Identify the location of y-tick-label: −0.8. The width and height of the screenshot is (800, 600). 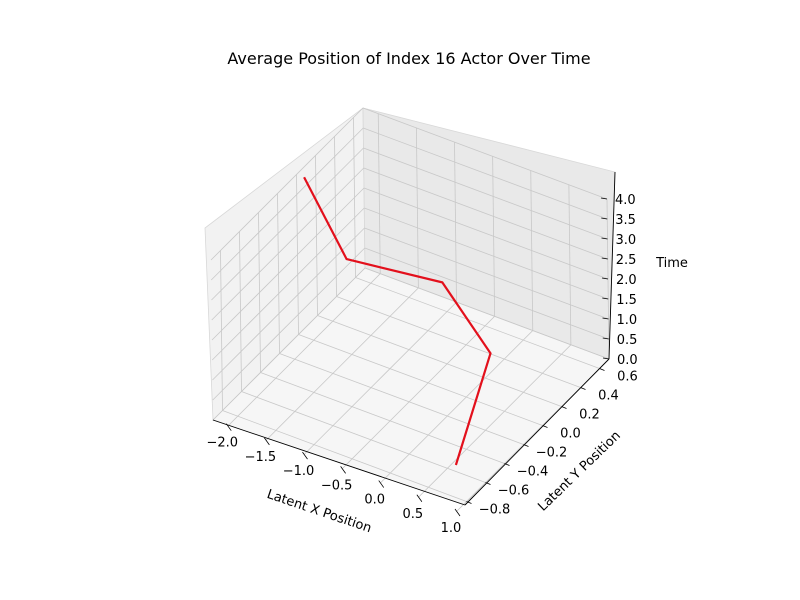
(495, 510).